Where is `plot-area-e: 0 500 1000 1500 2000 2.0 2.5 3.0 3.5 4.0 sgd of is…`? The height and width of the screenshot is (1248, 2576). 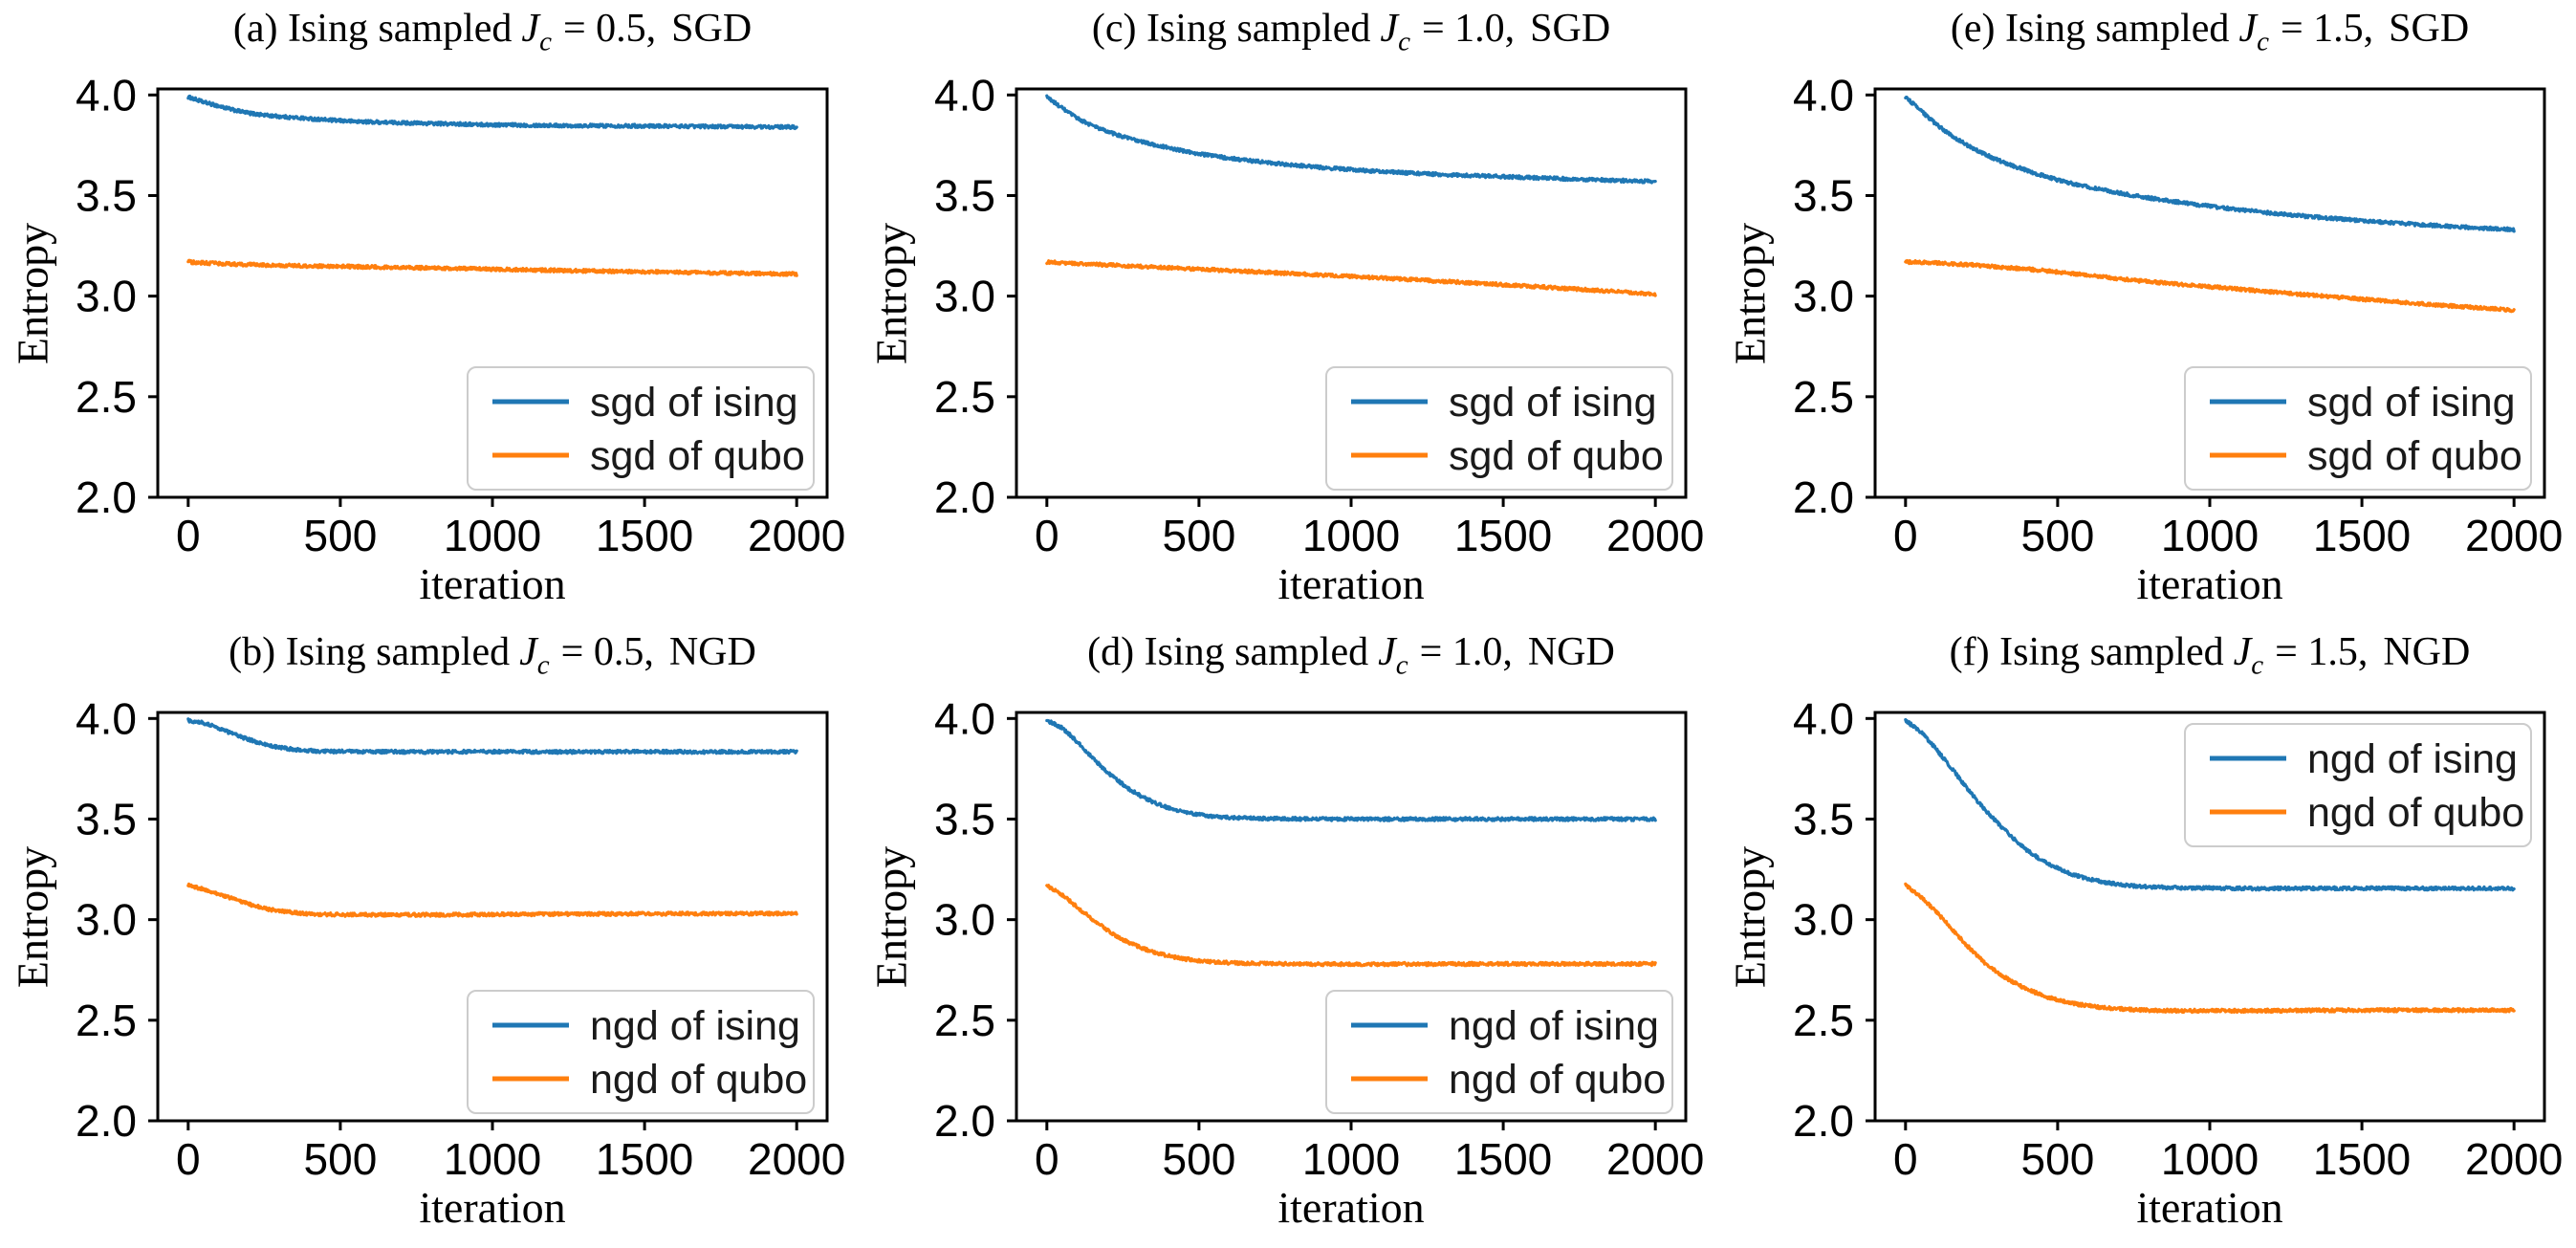
plot-area-e: 0 500 1000 1500 2000 2.0 2.5 3.0 3.5 4.0 sgd of is… is located at coordinates (2178, 315).